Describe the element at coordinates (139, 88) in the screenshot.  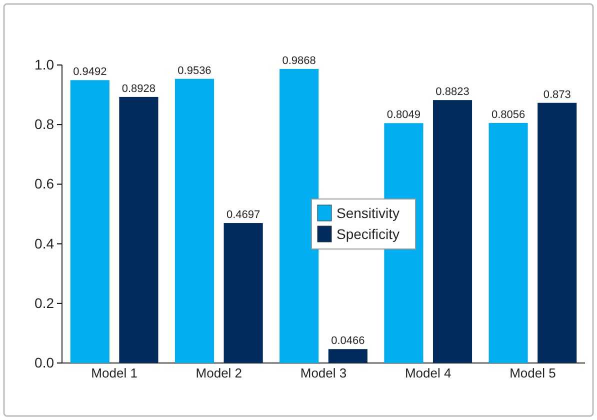
I see `data-label: 0.8928` at that location.